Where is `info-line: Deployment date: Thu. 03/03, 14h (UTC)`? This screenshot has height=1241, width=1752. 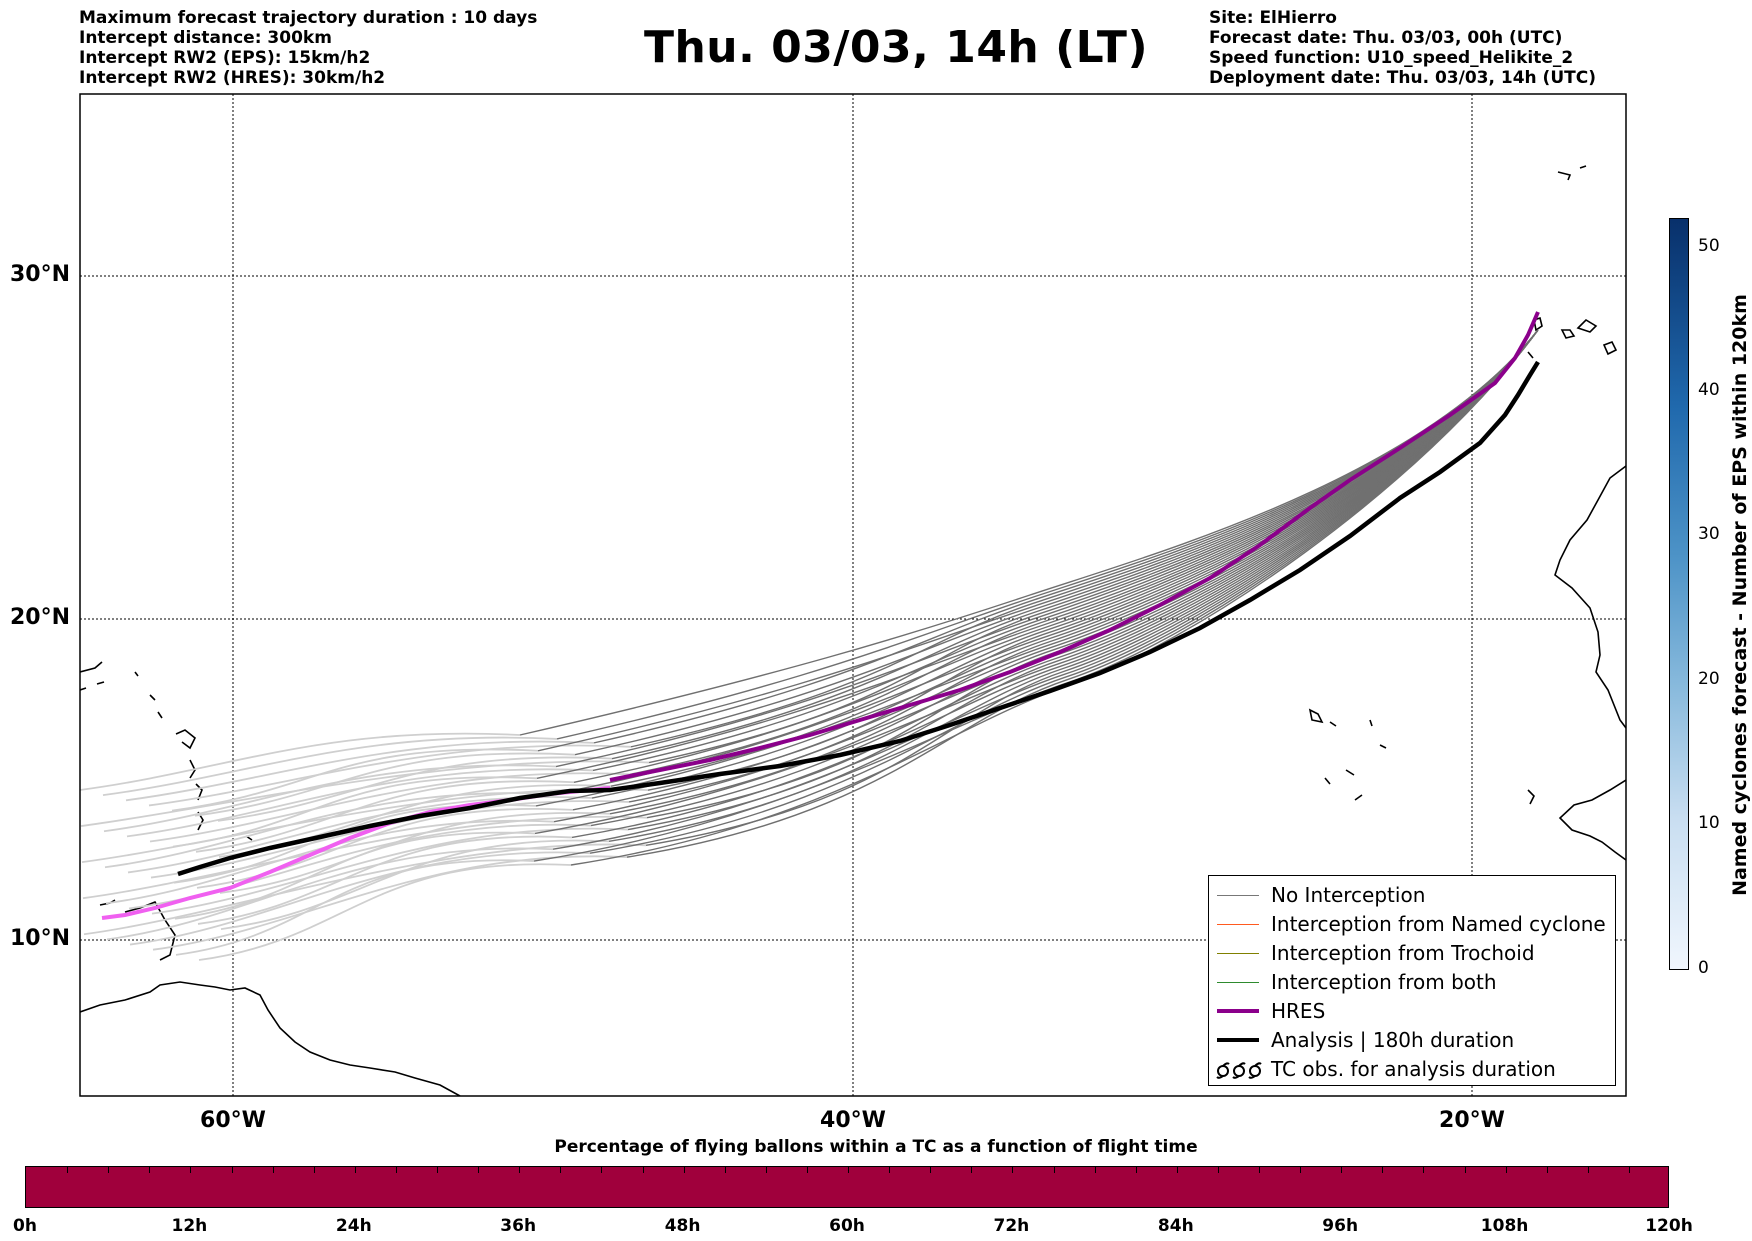
info-line: Deployment date: Thu. 03/03, 14h (UTC) is located at coordinates (1402, 78).